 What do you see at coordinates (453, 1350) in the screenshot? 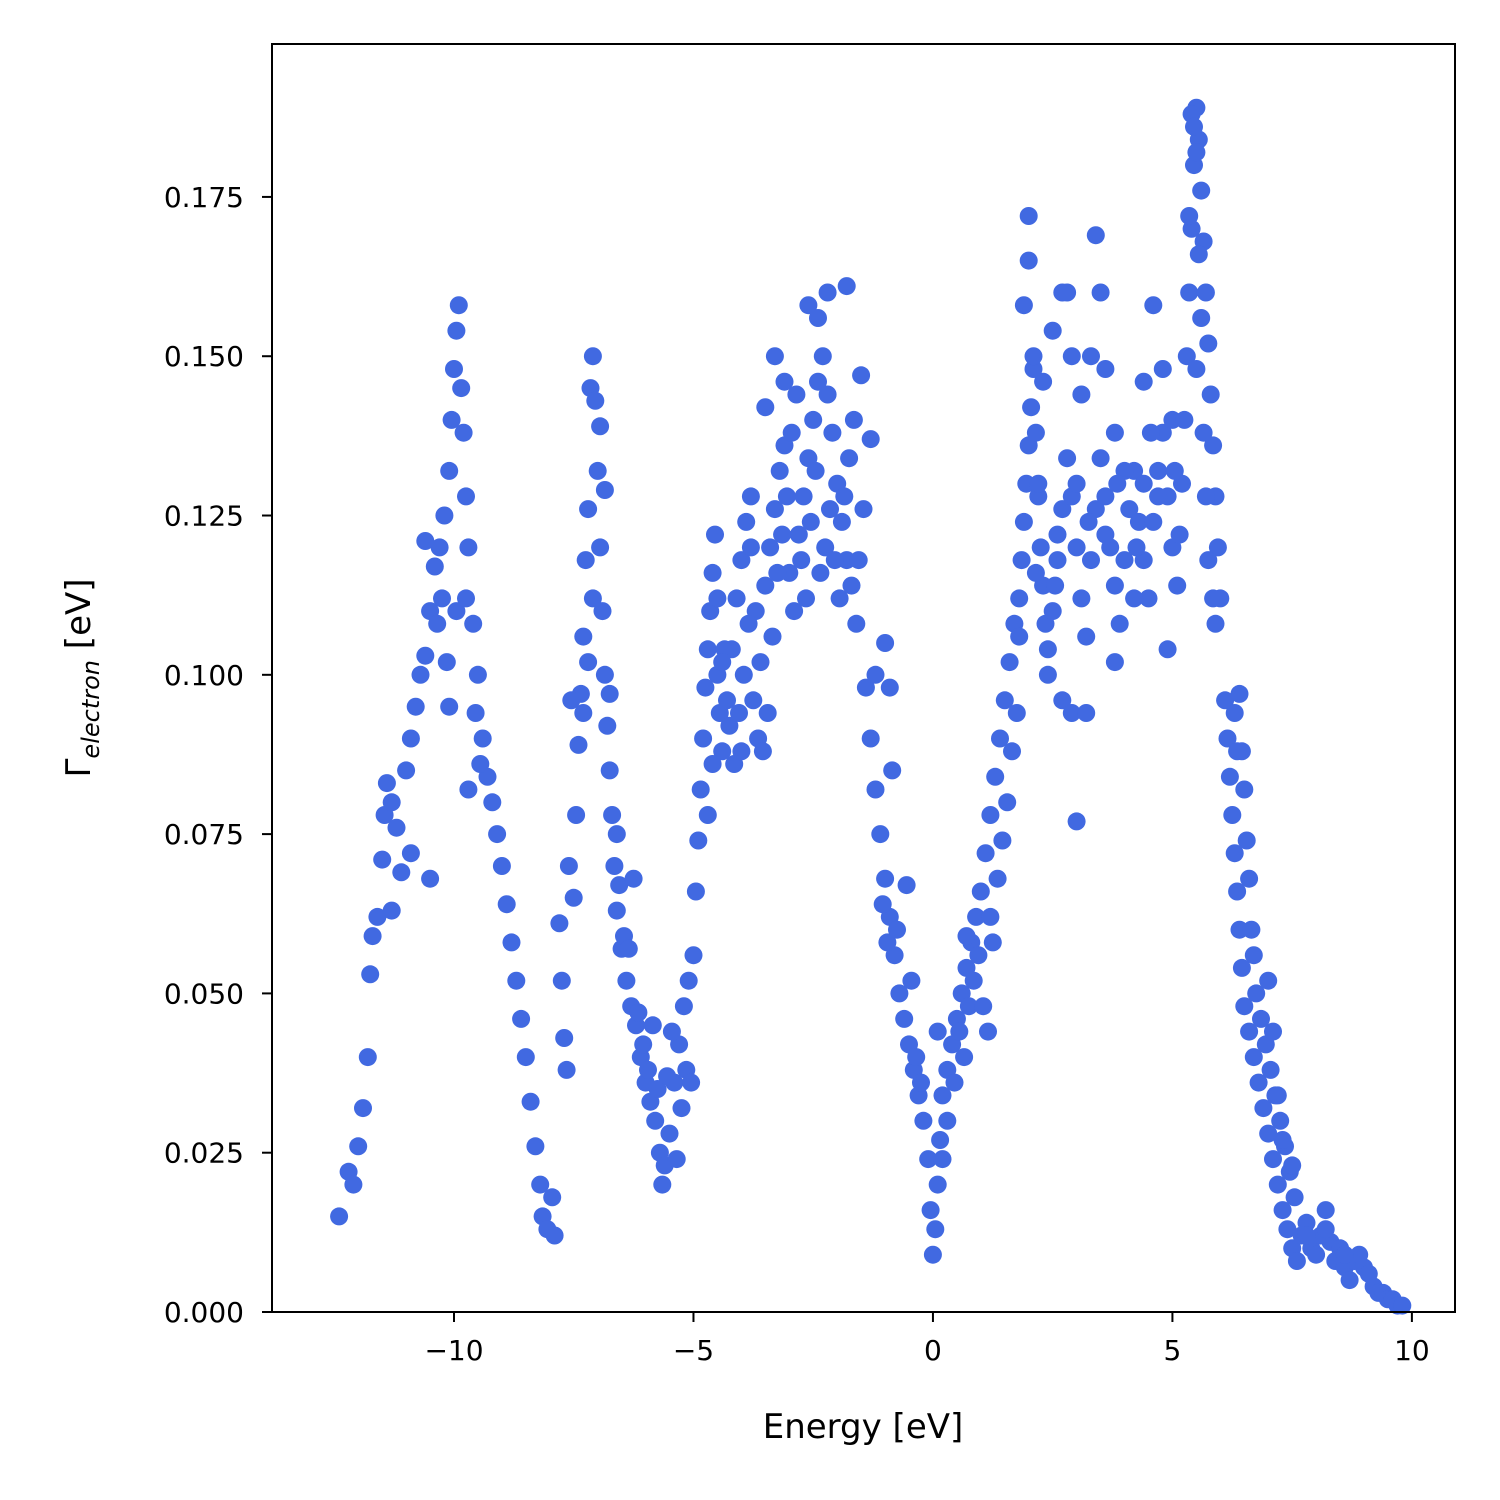
I see `x-tick-label: −10` at bounding box center [453, 1350].